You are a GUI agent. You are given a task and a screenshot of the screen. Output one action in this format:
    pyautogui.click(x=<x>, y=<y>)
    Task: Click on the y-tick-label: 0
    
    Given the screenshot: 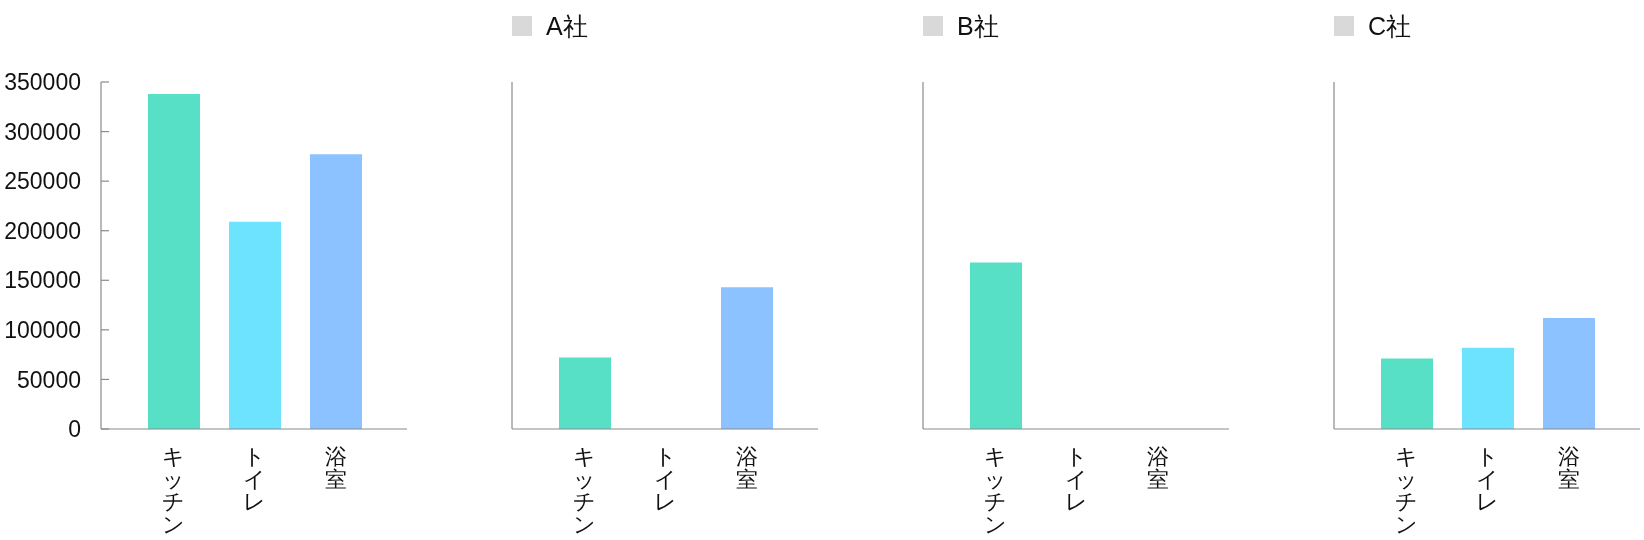 What is the action you would take?
    pyautogui.click(x=74, y=429)
    